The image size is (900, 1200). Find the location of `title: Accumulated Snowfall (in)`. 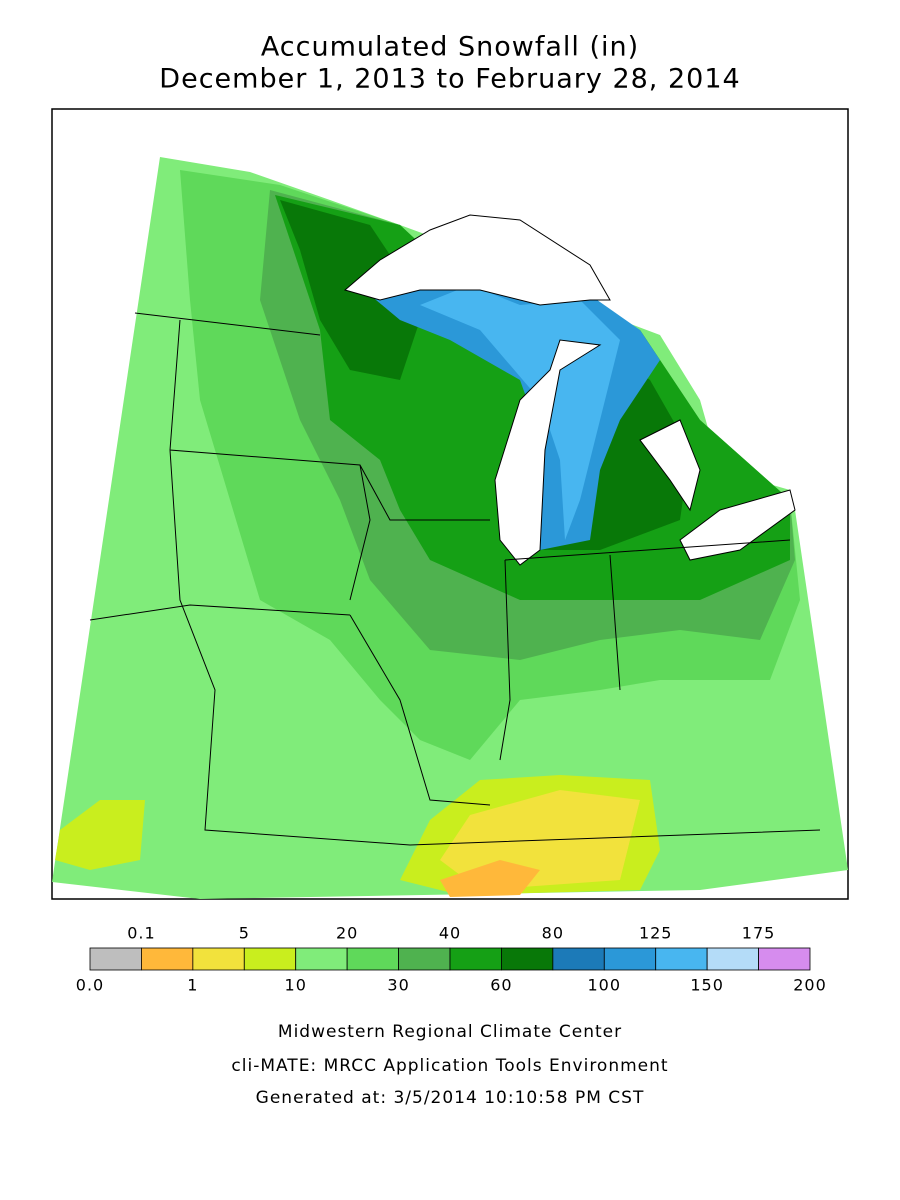

title: Accumulated Snowfall (in) is located at coordinates (450, 47).